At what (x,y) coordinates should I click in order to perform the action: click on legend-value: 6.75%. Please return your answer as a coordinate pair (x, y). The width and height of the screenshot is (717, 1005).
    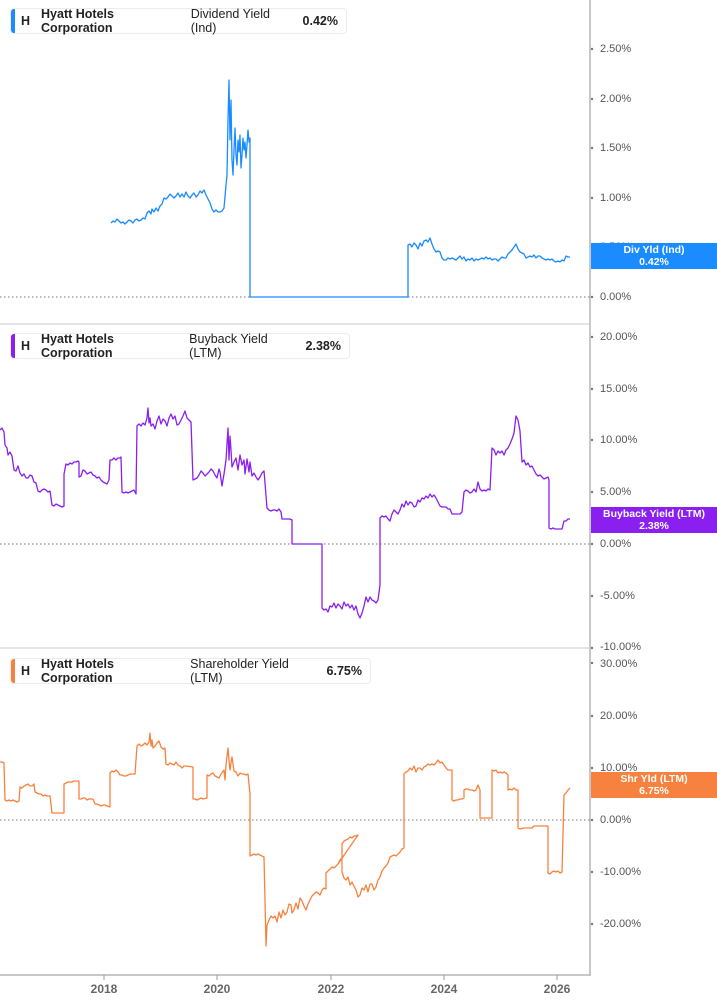
    Looking at the image, I should click on (344, 671).